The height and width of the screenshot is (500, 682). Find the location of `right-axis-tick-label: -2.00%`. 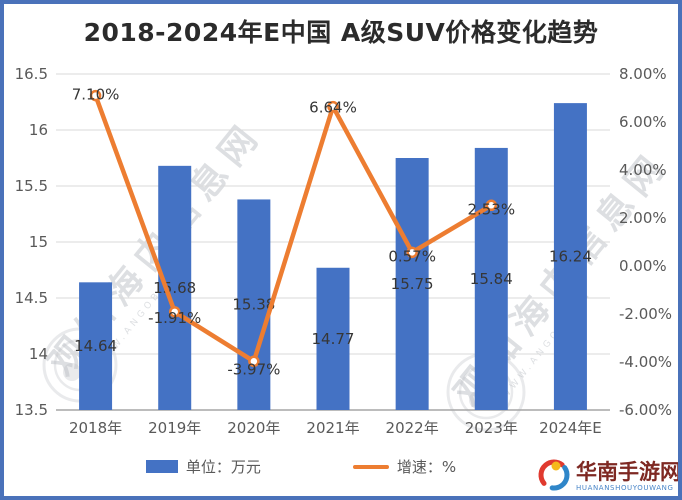

right-axis-tick-label: -2.00% is located at coordinates (645, 314).